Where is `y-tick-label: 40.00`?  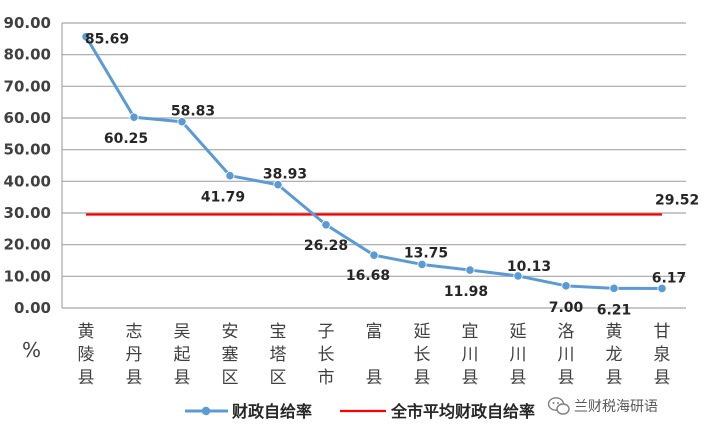
y-tick-label: 40.00 is located at coordinates (27, 181).